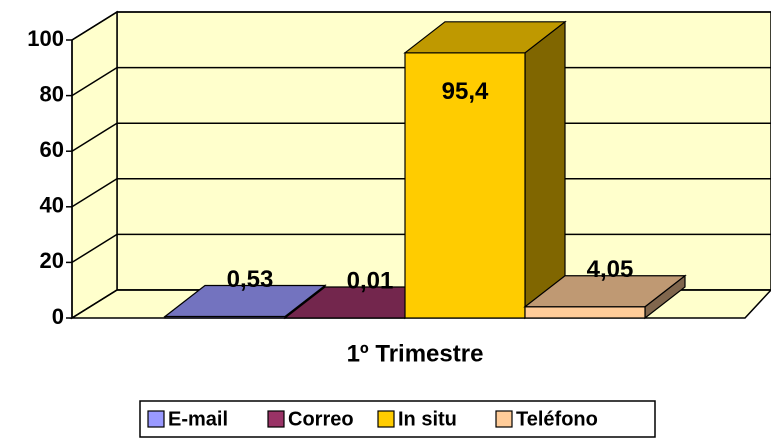  Describe the element at coordinates (250, 279) in the screenshot. I see `value-label: 0,53` at that location.